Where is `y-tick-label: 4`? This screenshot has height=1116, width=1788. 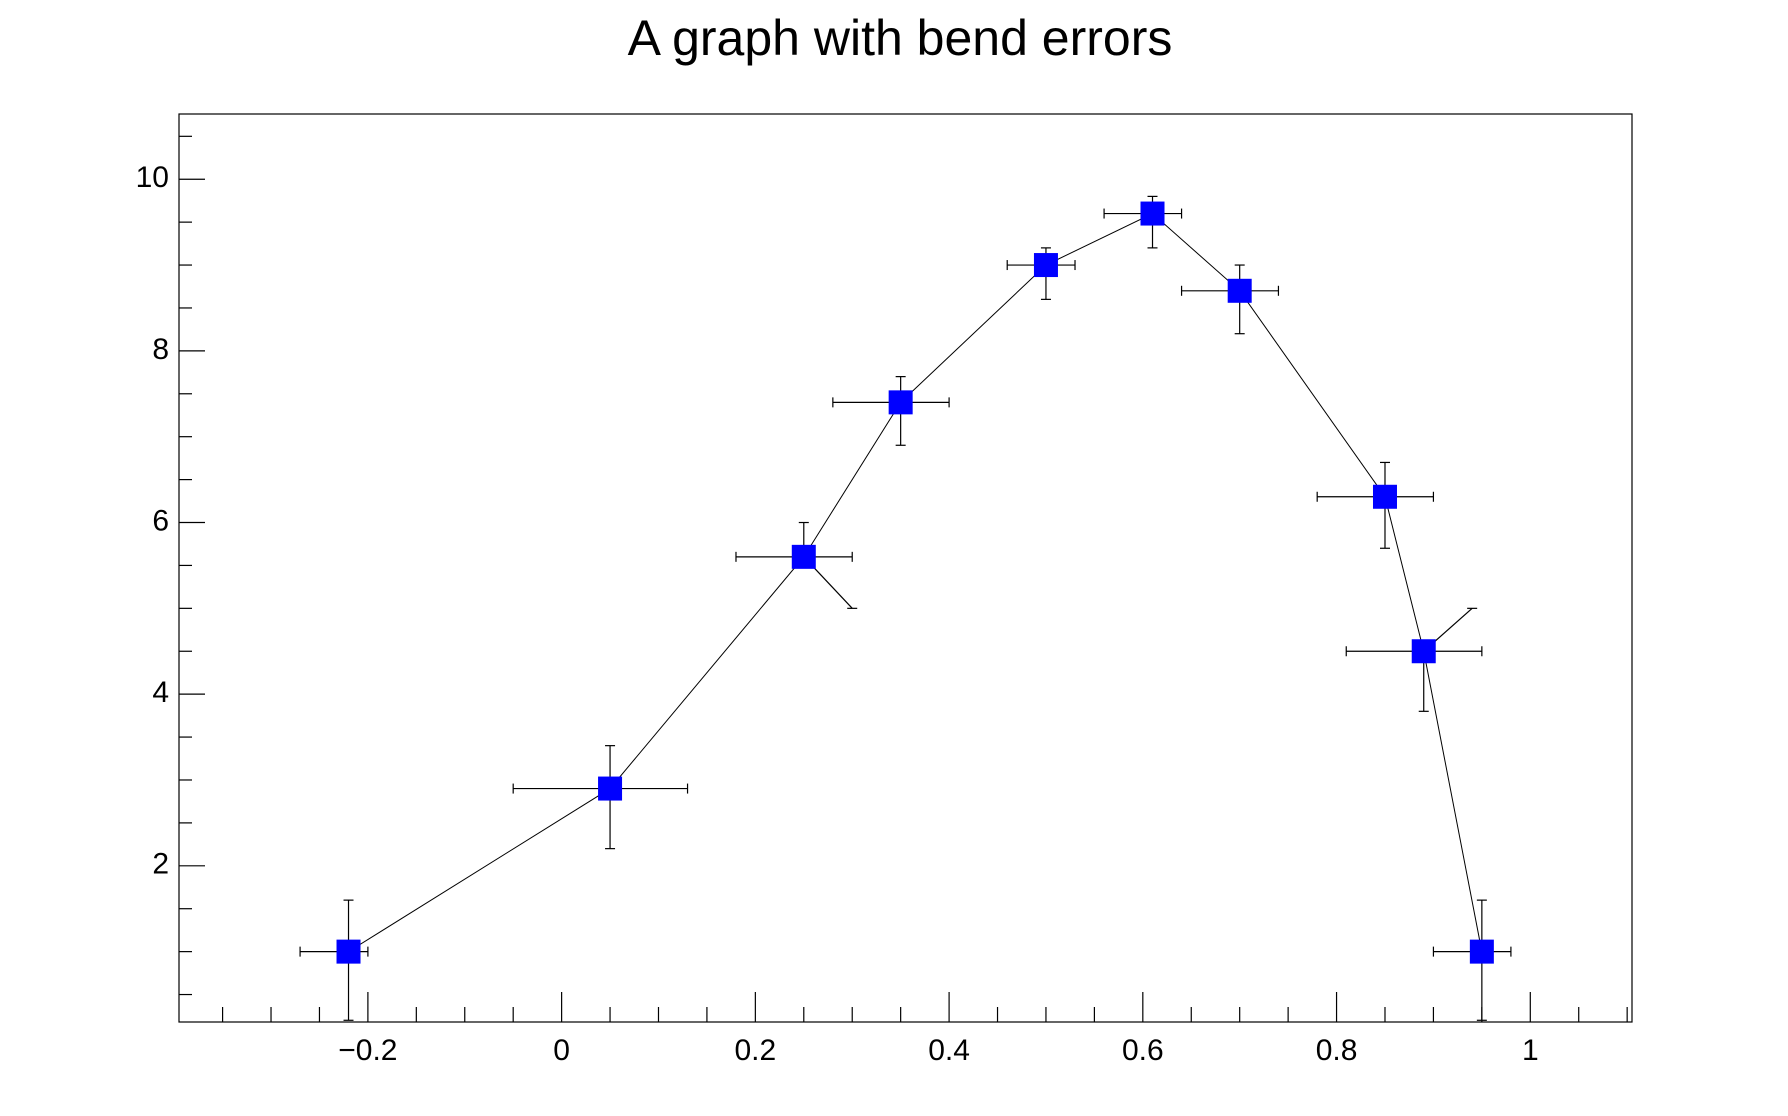 y-tick-label: 4 is located at coordinates (160, 692).